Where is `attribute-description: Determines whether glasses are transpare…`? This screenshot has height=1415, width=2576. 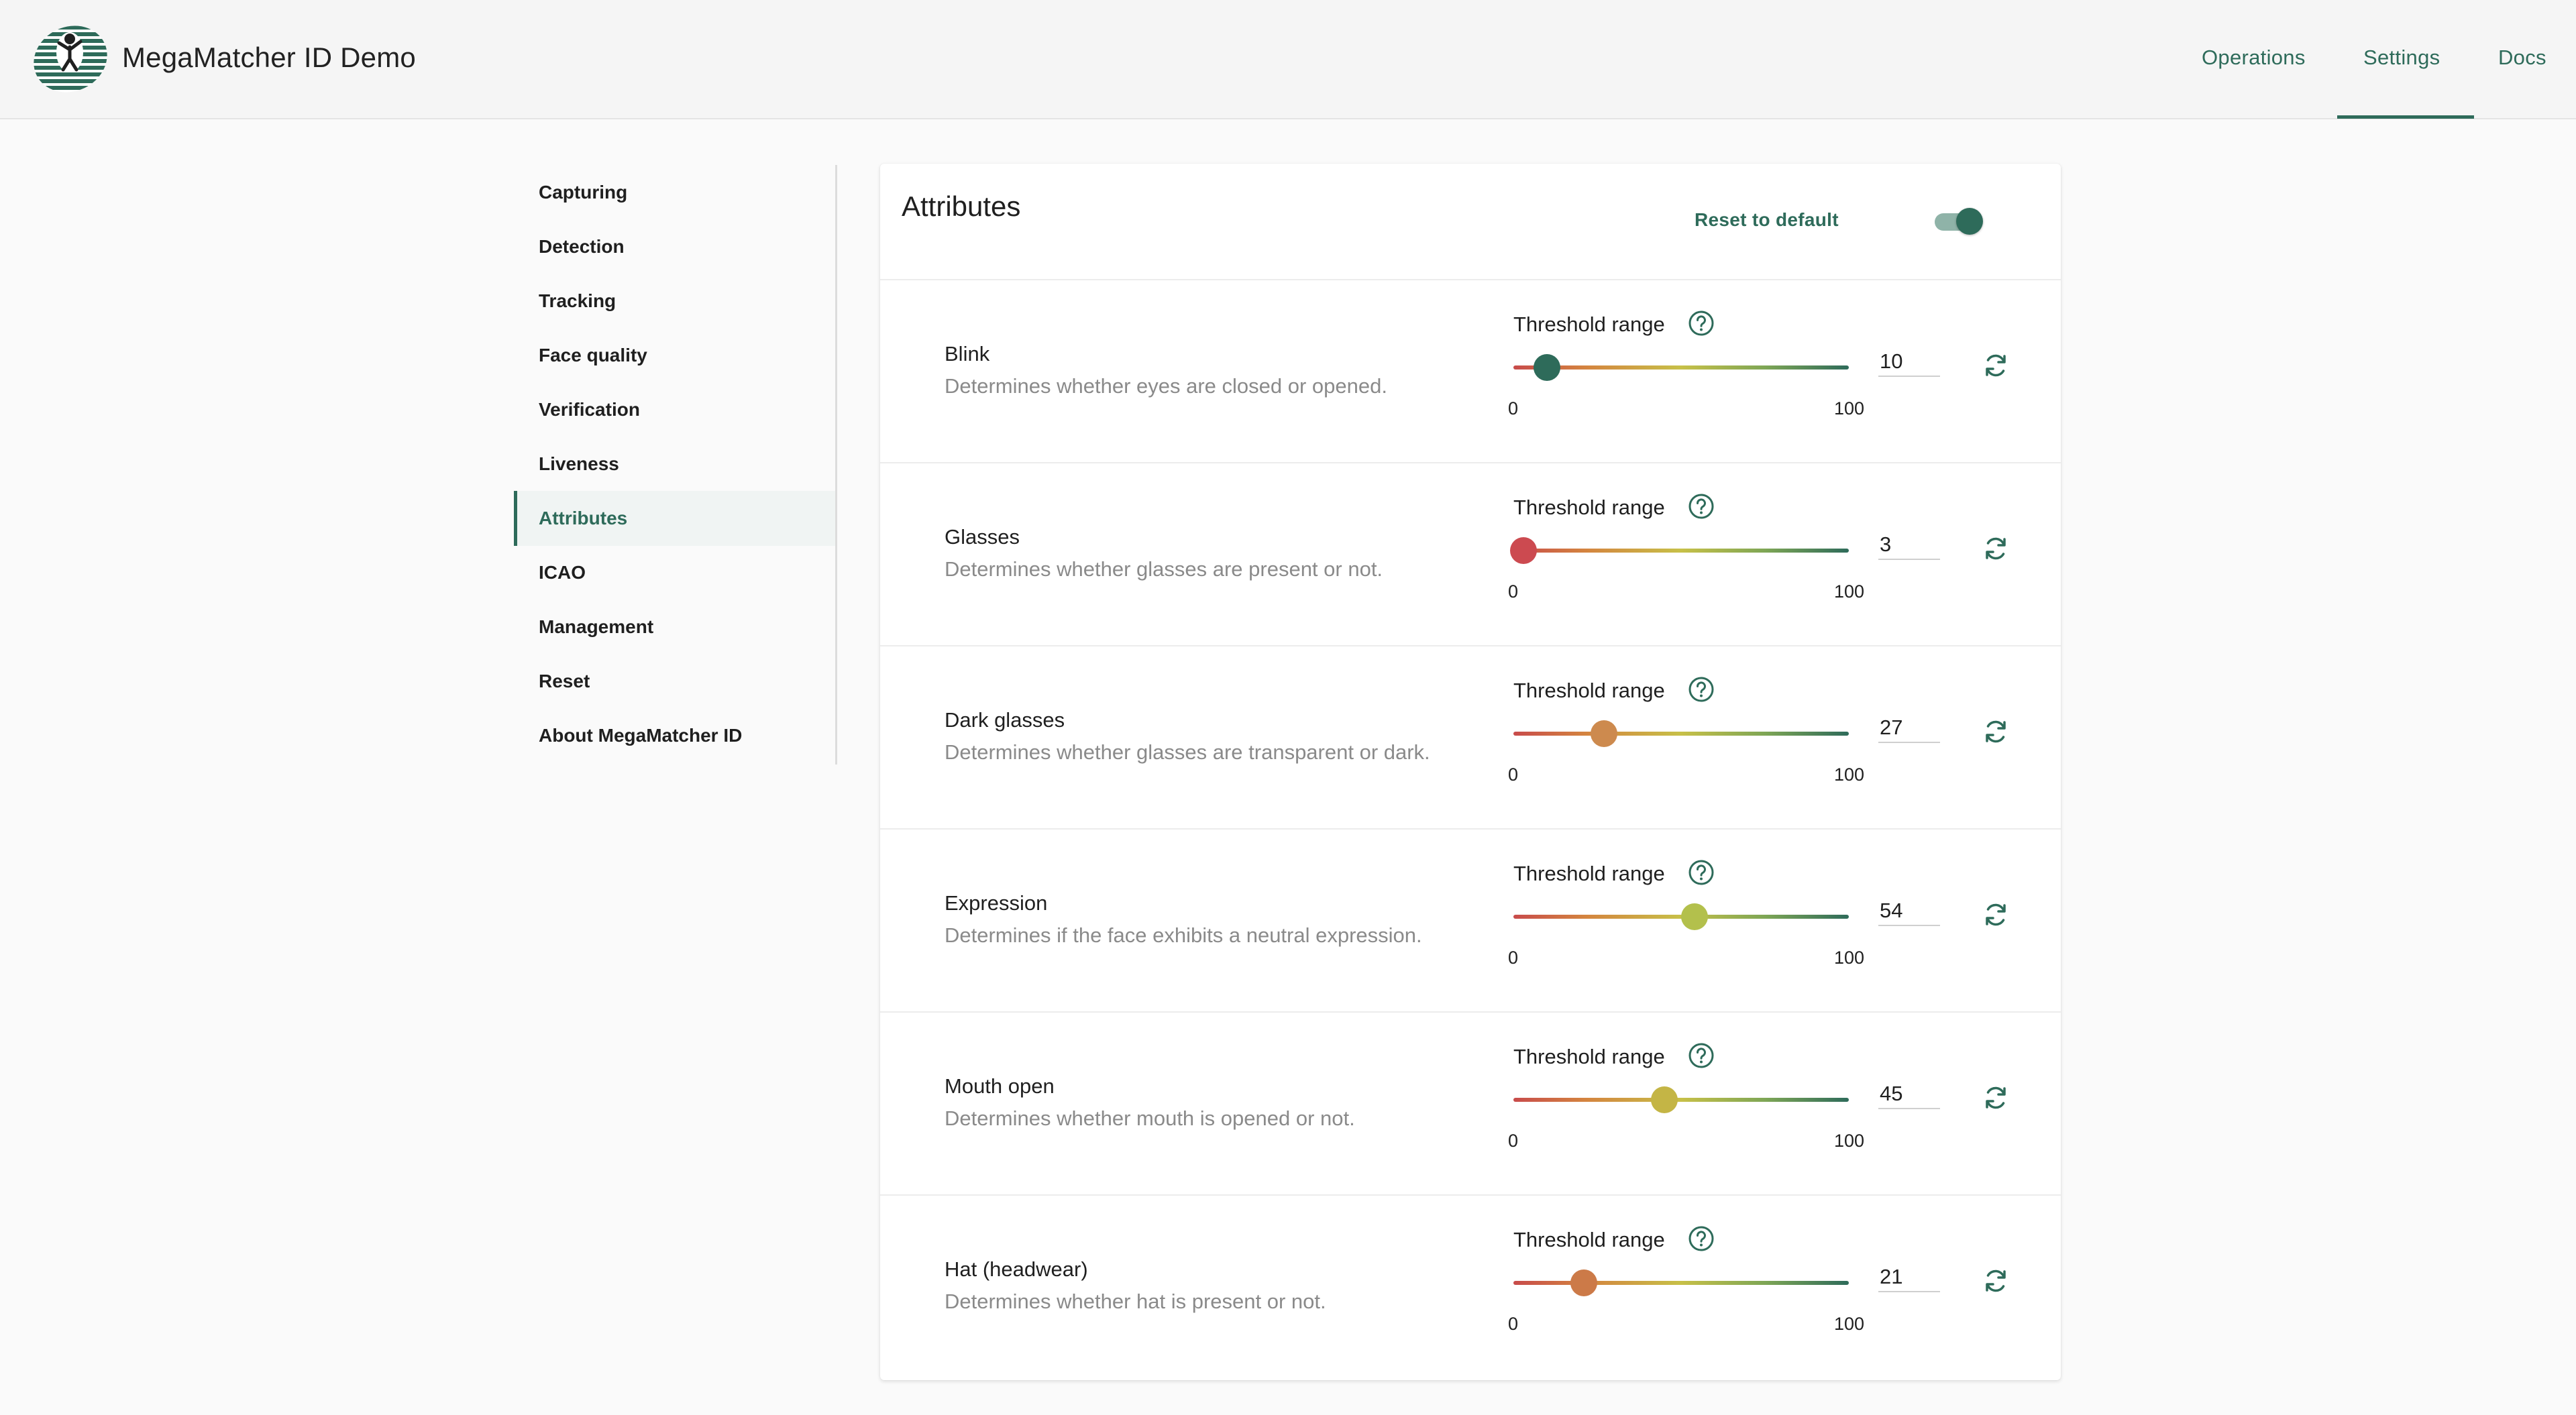 attribute-description: Determines whether glasses are transpare… is located at coordinates (1187, 752).